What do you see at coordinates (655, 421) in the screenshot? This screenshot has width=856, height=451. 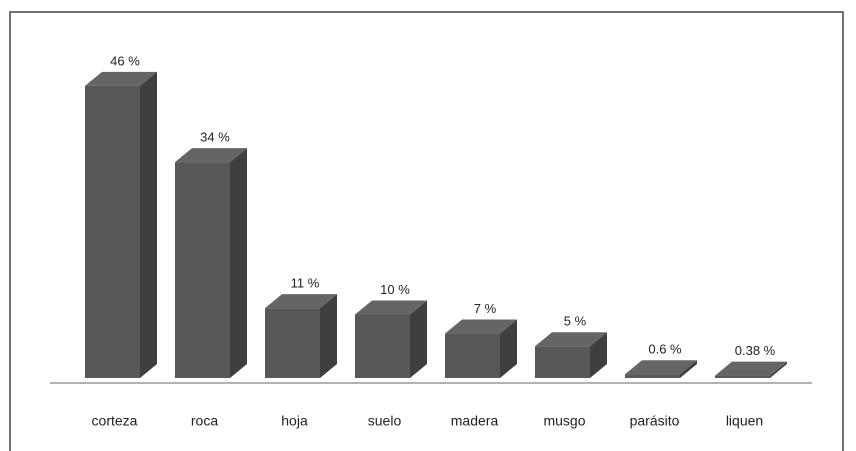 I see `x-tick-label: parásito` at bounding box center [655, 421].